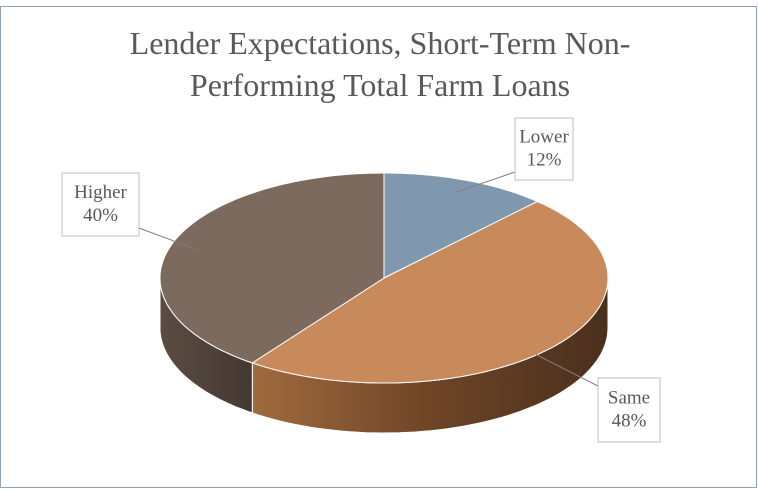 The image size is (759, 490). Describe the element at coordinates (629, 397) in the screenshot. I see `category-label: Same` at that location.